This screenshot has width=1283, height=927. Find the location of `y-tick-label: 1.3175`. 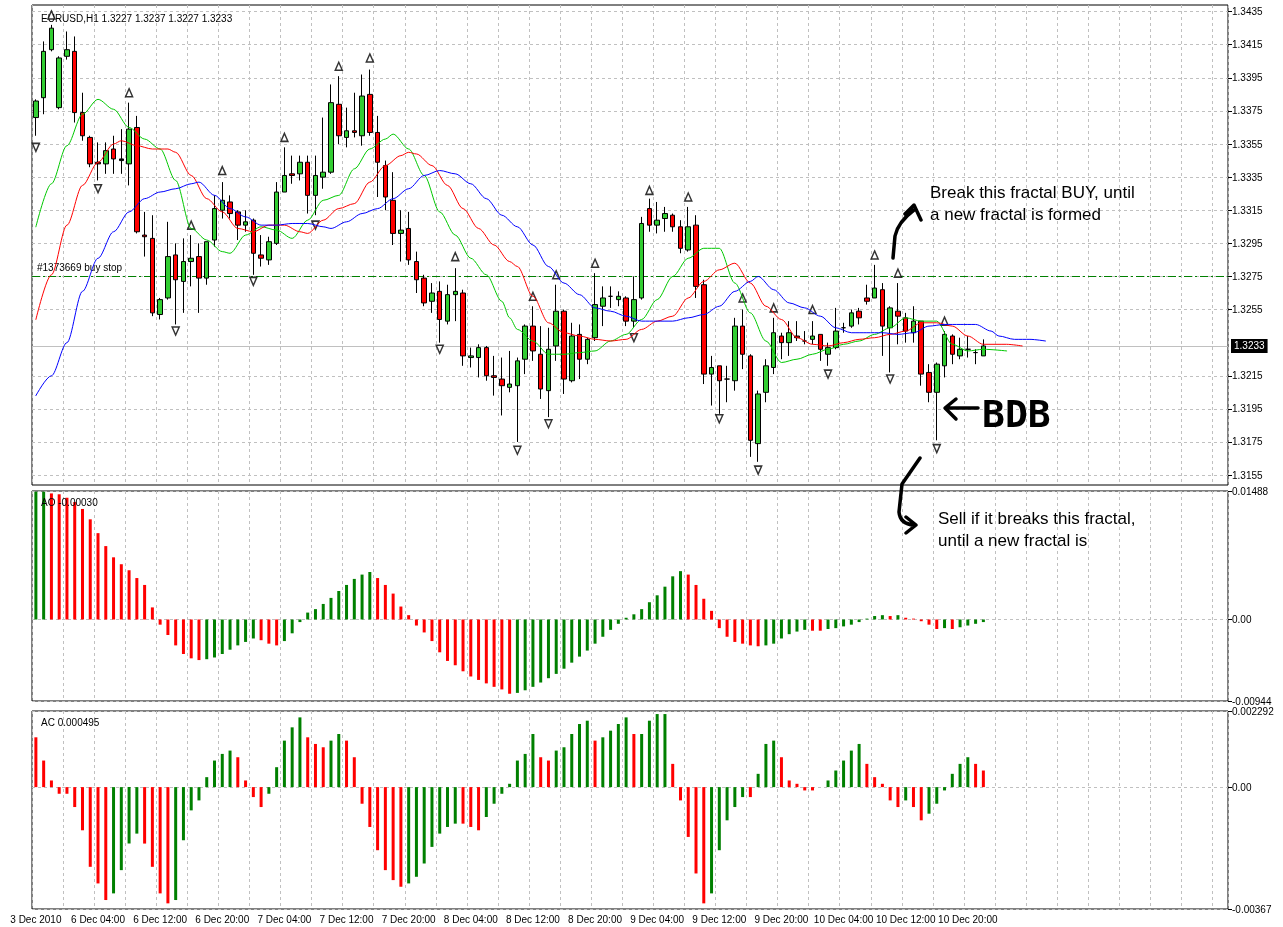

y-tick-label: 1.3175 is located at coordinates (1248, 442).